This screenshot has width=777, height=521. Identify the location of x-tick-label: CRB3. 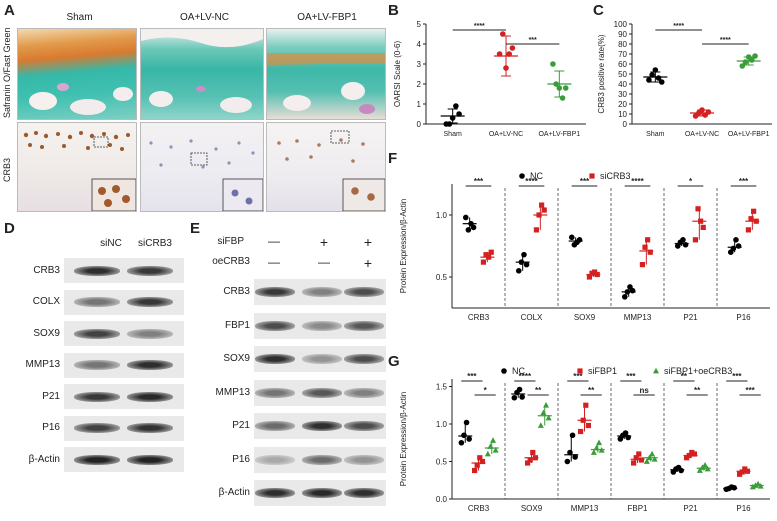
(479, 317).